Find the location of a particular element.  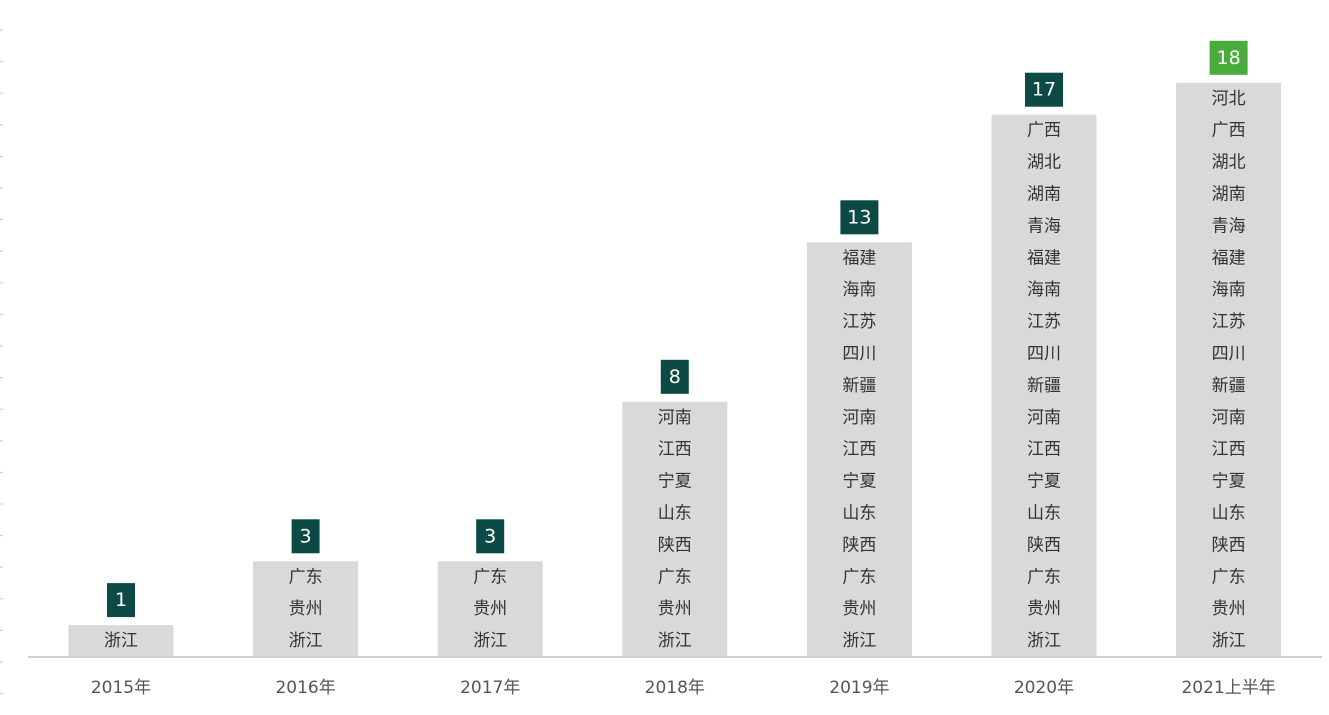

category-label: 2018年 is located at coordinates (675, 688).